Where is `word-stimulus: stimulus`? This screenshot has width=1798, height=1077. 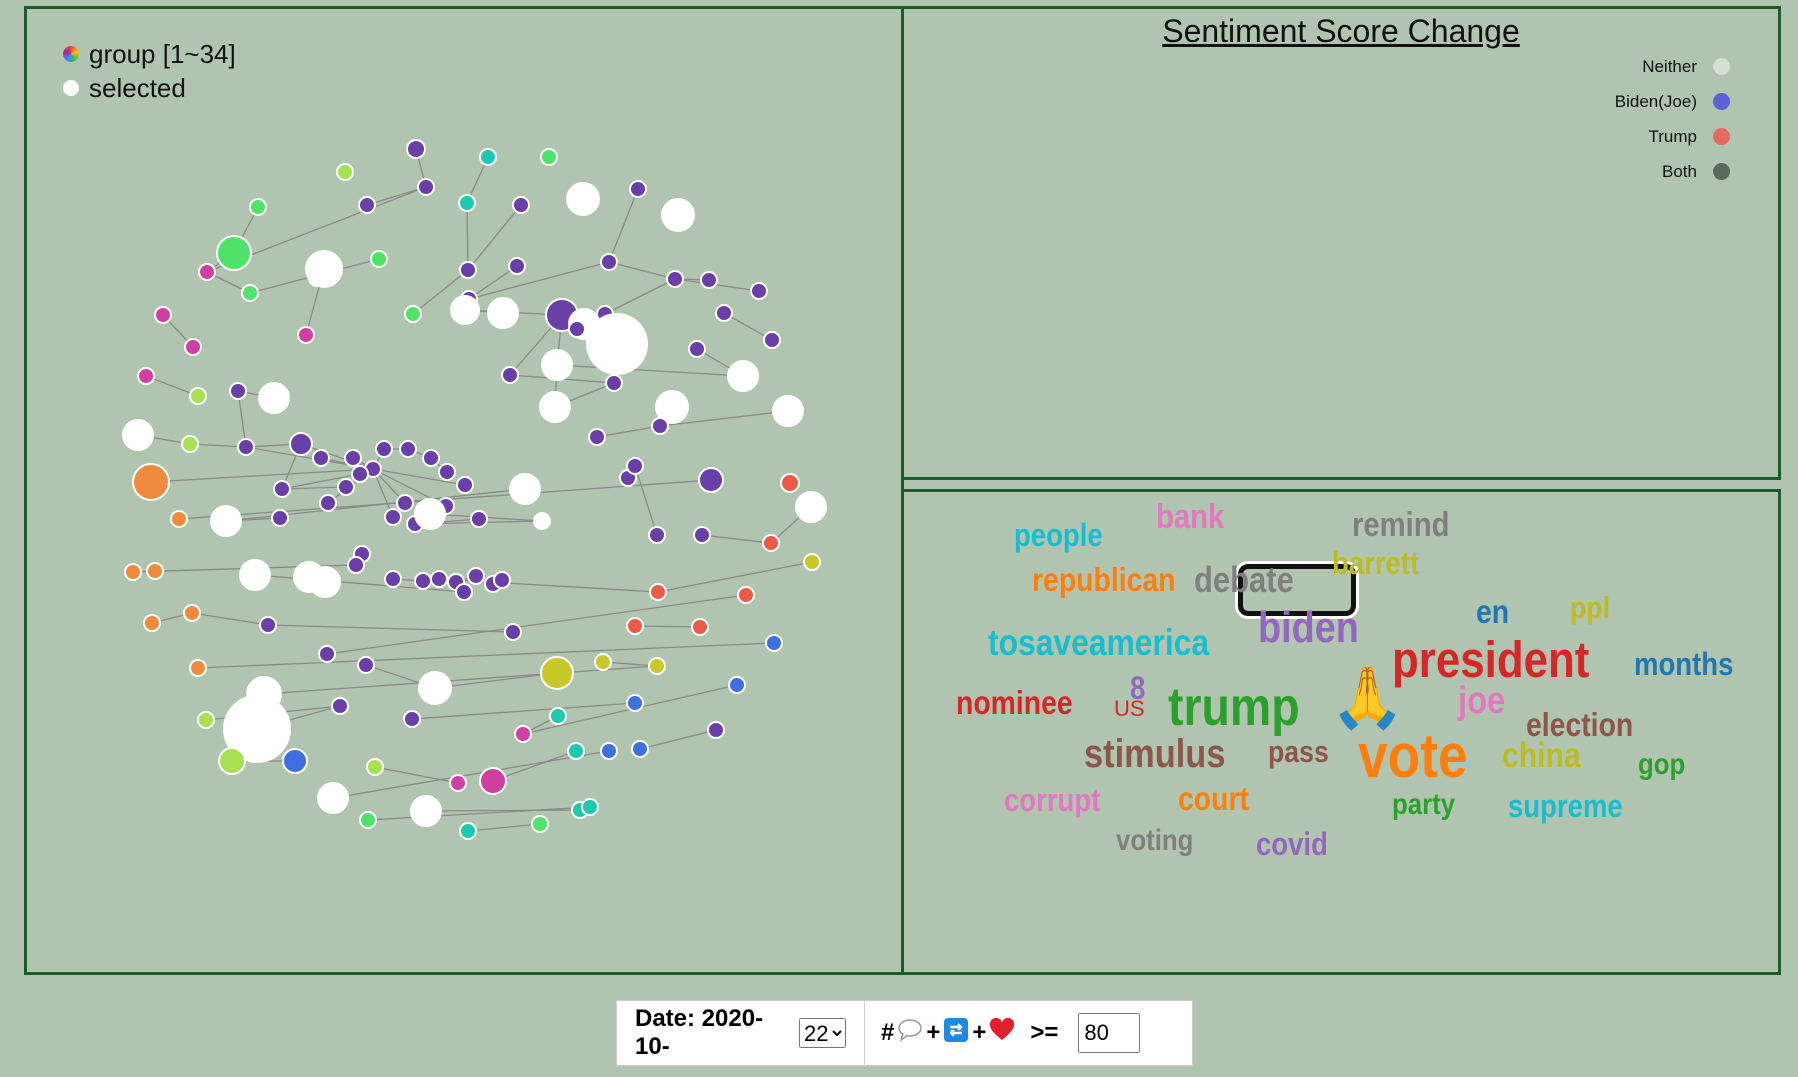 word-stimulus: stimulus is located at coordinates (1155, 754).